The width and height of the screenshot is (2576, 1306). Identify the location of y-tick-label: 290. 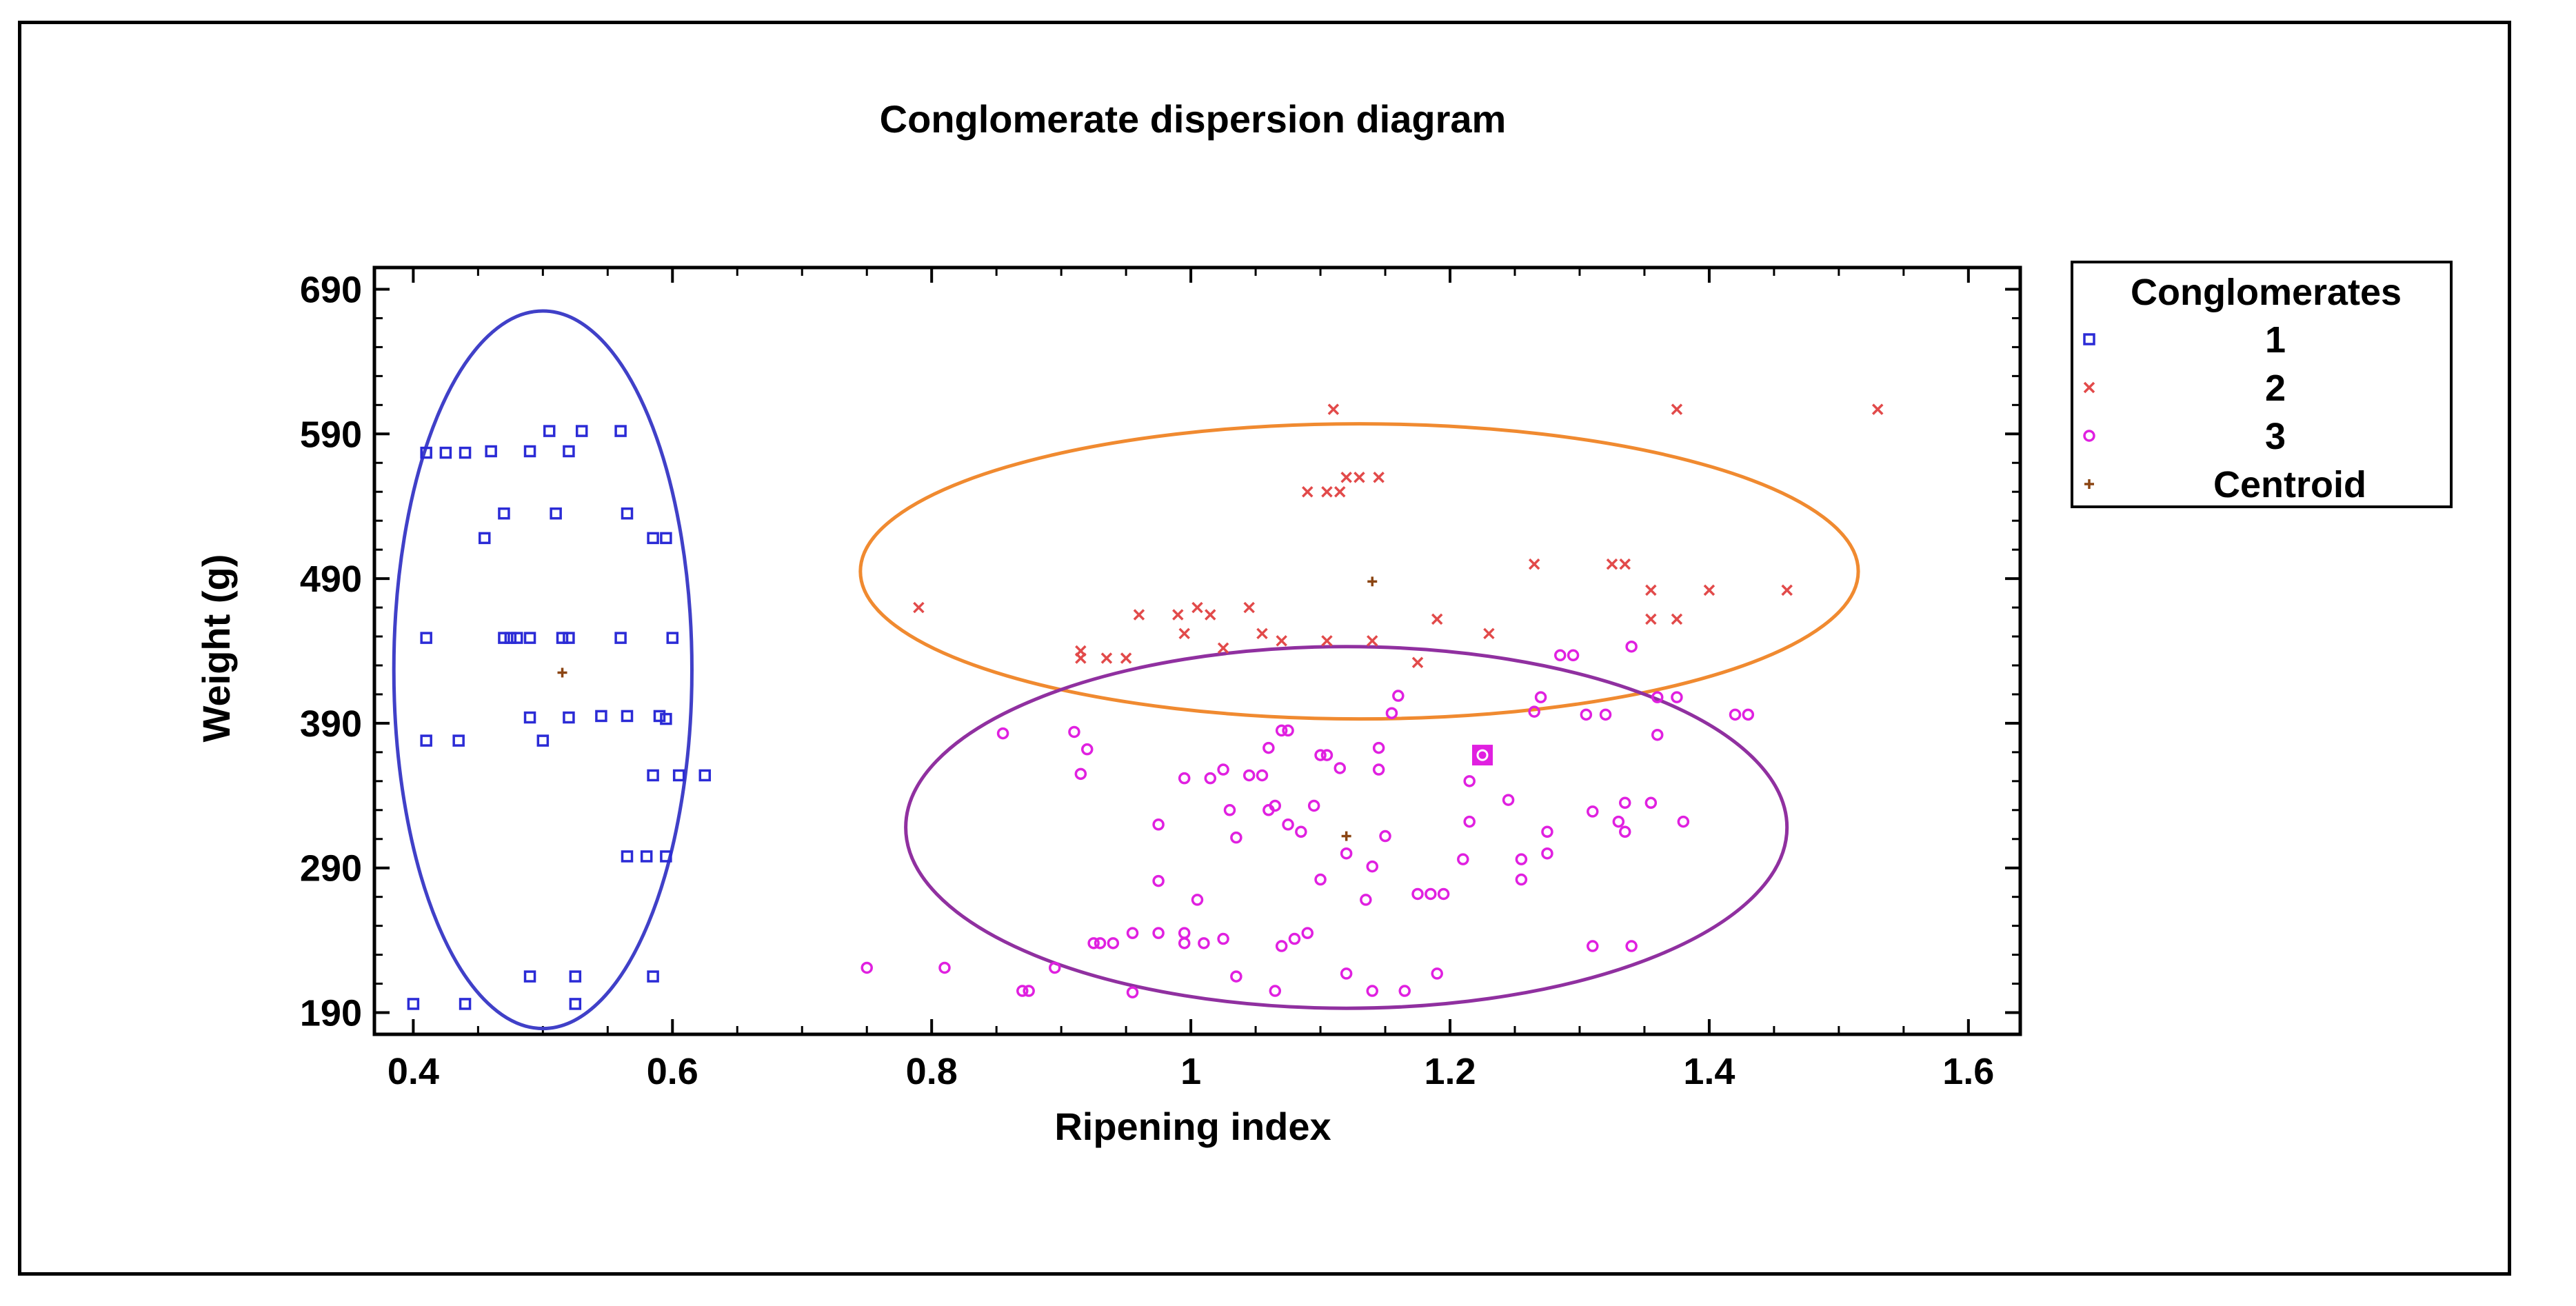
(331, 869).